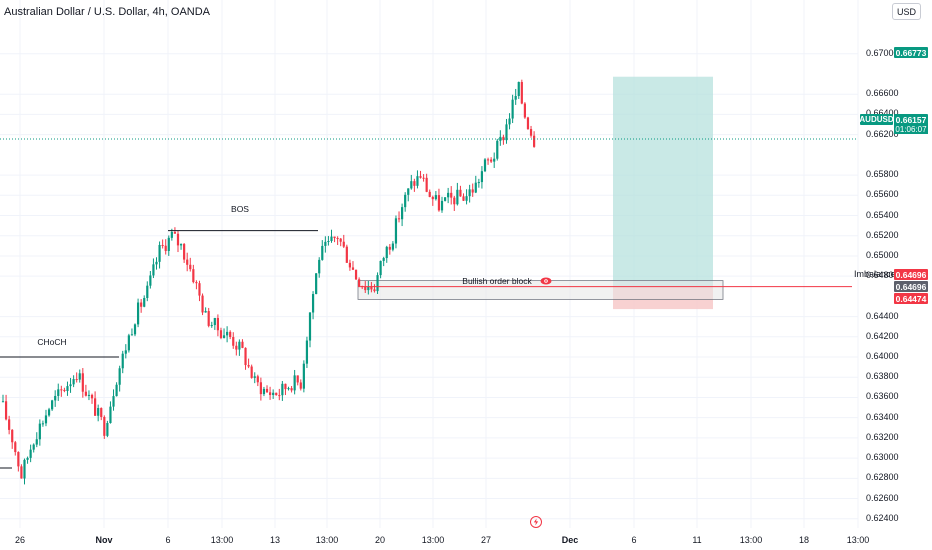 This screenshot has width=932, height=550. I want to click on date-tick-label: 27, so click(486, 540).